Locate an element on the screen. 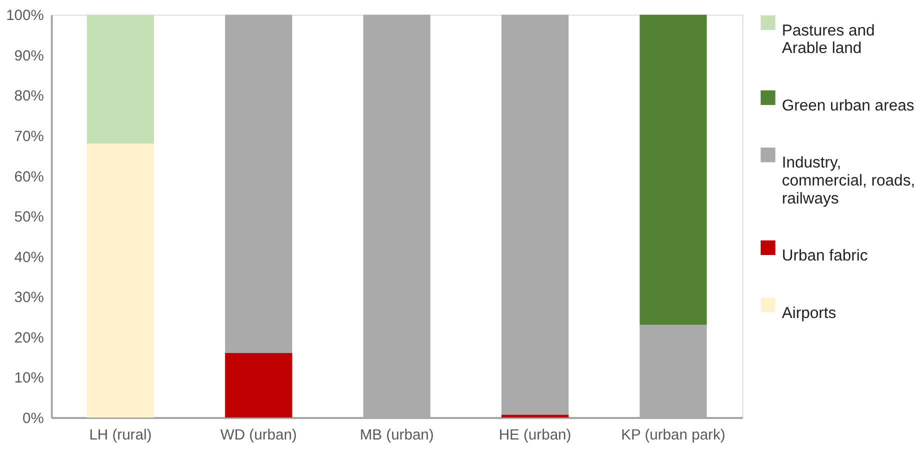  legend-label: Industry, commercial, roads, railways is located at coordinates (849, 181).